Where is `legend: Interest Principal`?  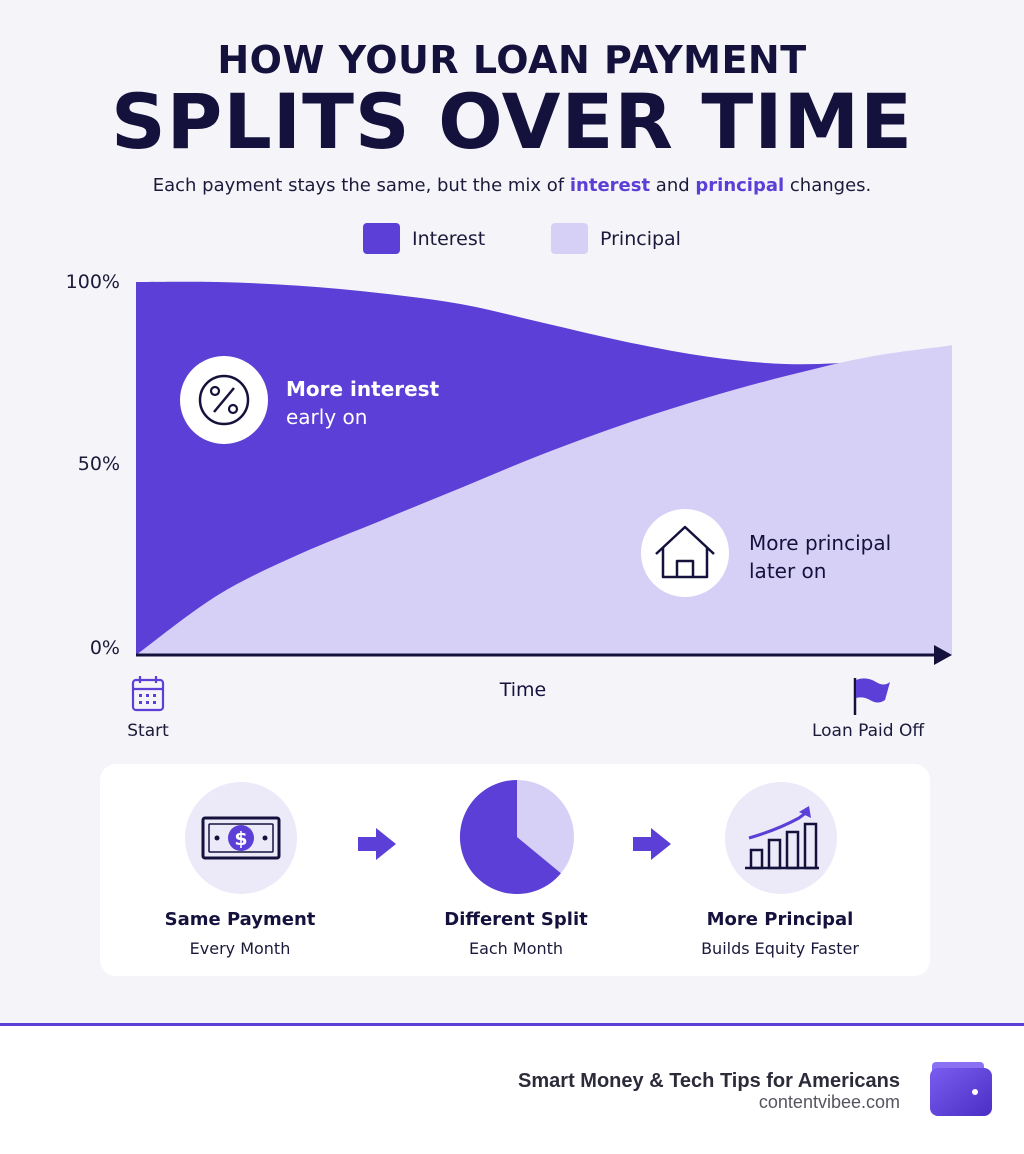 legend: Interest Principal is located at coordinates (512, 240).